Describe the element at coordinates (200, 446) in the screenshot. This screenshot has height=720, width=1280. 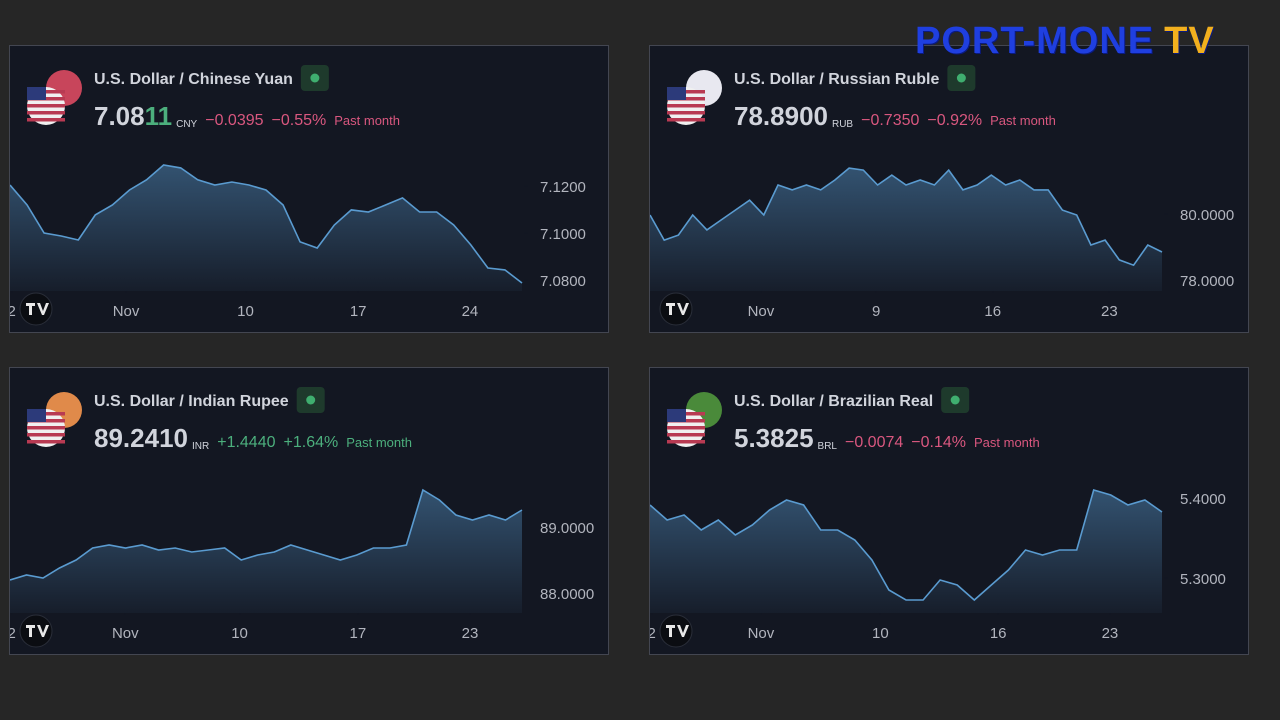
I see `currency: INR` at that location.